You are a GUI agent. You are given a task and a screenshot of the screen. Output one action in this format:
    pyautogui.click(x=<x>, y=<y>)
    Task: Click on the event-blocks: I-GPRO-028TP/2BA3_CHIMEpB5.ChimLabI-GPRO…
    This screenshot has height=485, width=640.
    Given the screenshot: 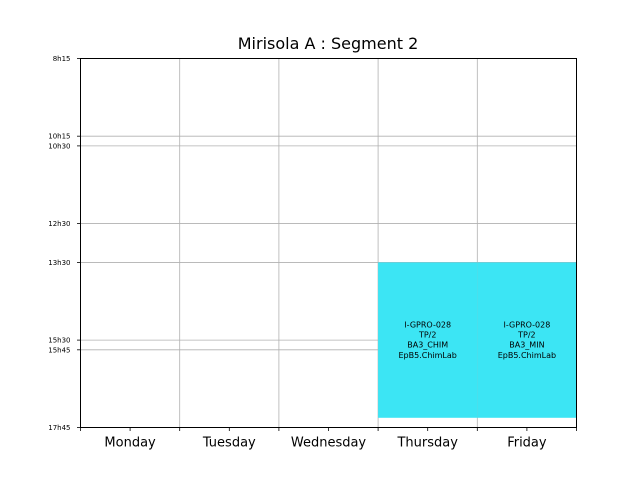 What is the action you would take?
    pyautogui.click(x=477, y=340)
    